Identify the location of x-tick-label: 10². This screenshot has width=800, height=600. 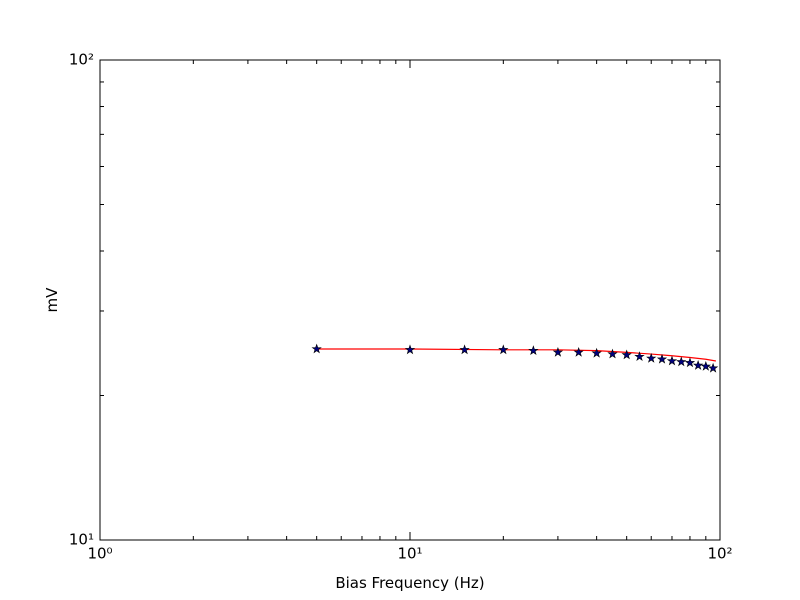
(719, 554).